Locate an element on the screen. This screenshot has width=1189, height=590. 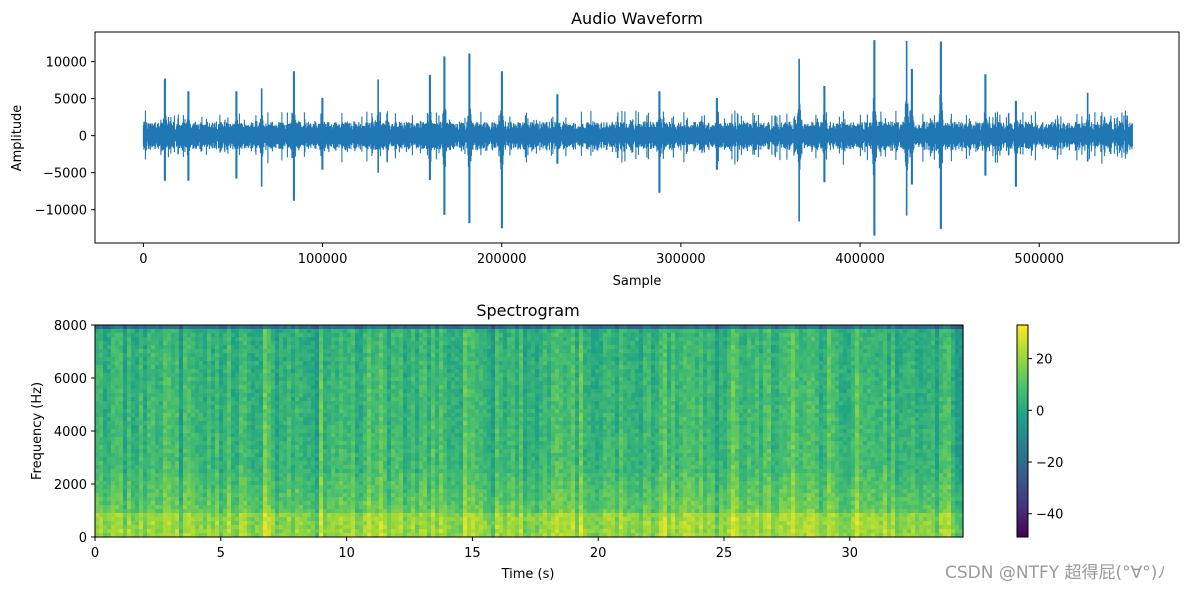
waveform-y-tick-label: −10000 is located at coordinates (61, 211).